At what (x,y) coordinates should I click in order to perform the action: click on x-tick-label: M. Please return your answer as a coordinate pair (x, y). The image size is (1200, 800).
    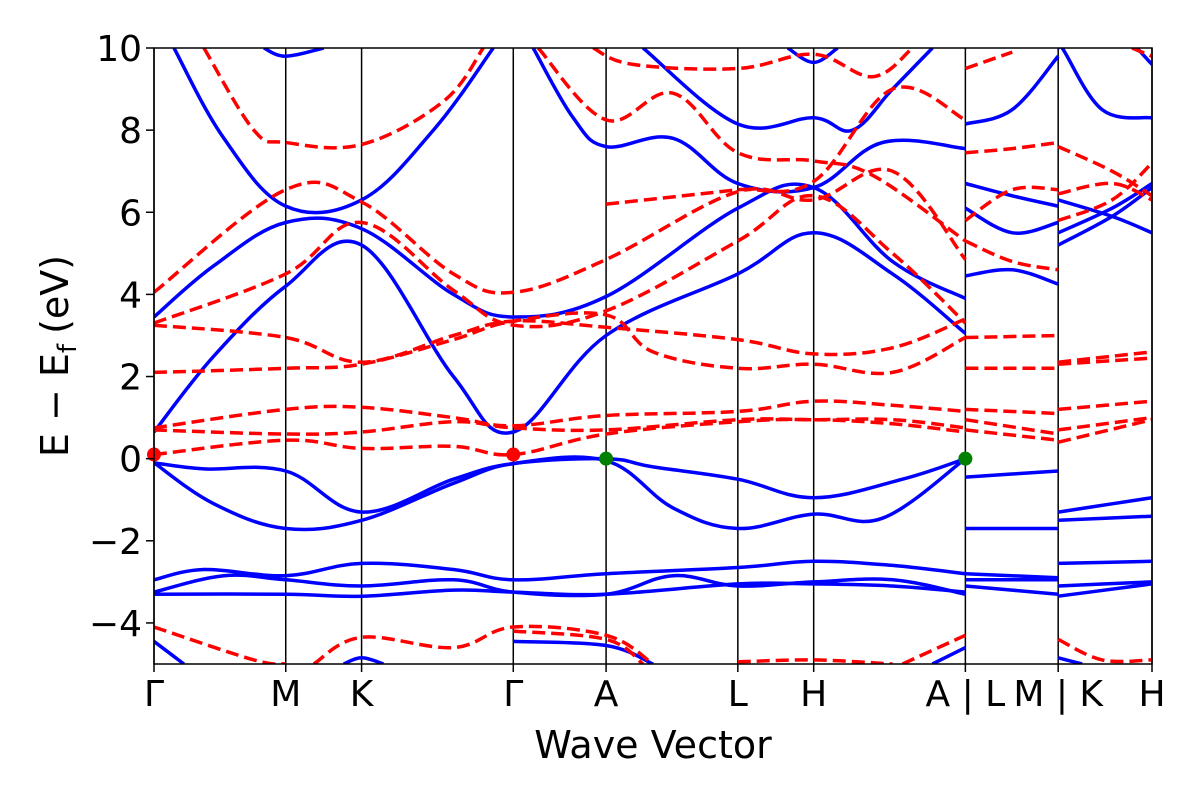
    Looking at the image, I should click on (285, 694).